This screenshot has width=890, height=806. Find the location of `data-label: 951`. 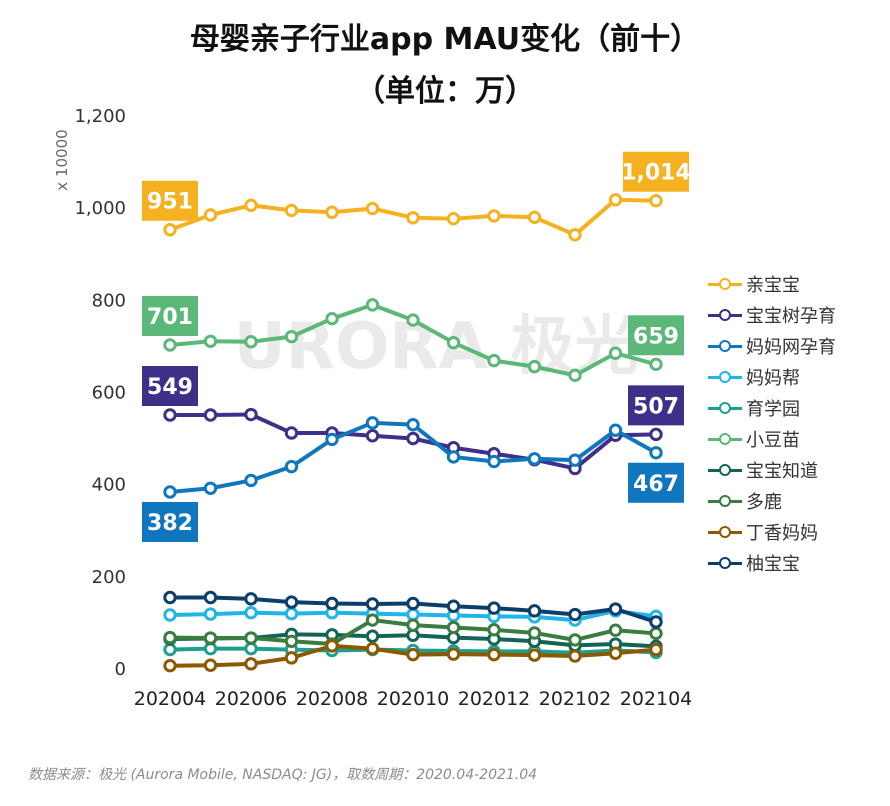

data-label: 951 is located at coordinates (170, 202).